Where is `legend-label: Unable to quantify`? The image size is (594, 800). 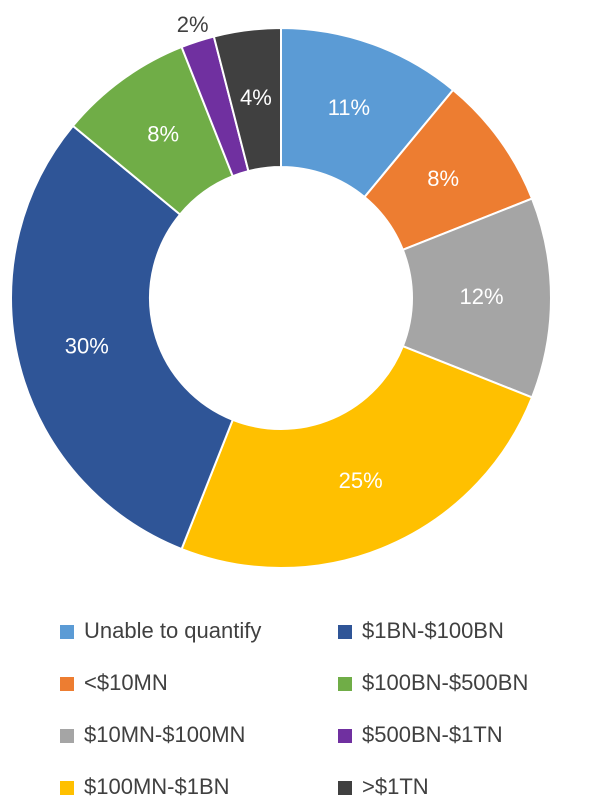 legend-label: Unable to quantify is located at coordinates (172, 630).